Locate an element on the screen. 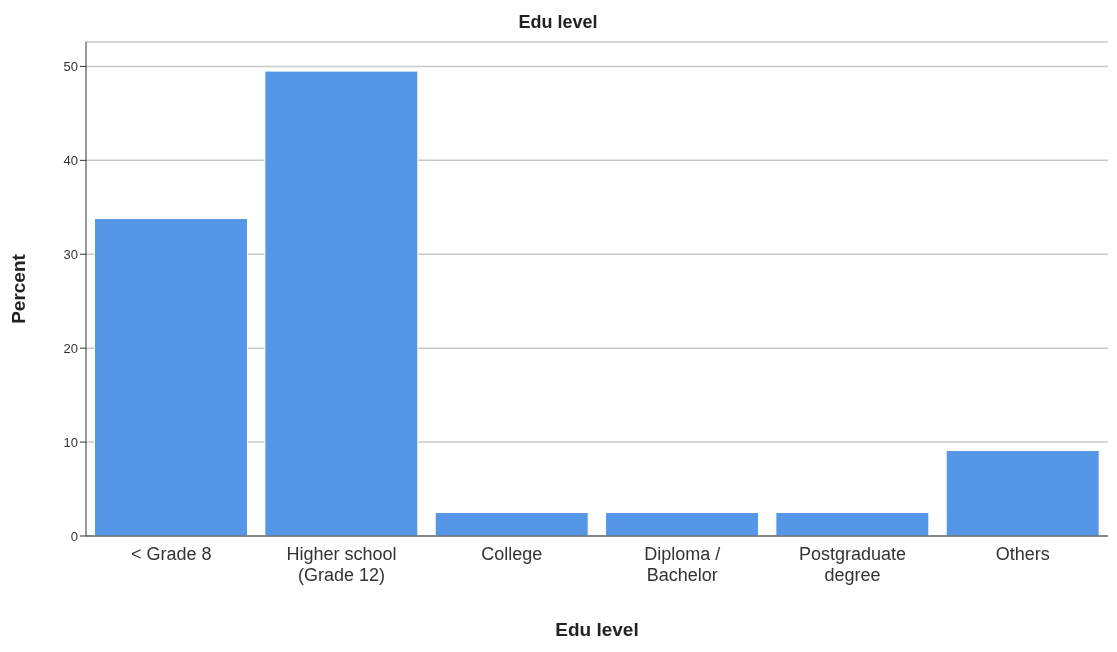 The width and height of the screenshot is (1117, 652). x-tick-label: Others is located at coordinates (1022, 554).